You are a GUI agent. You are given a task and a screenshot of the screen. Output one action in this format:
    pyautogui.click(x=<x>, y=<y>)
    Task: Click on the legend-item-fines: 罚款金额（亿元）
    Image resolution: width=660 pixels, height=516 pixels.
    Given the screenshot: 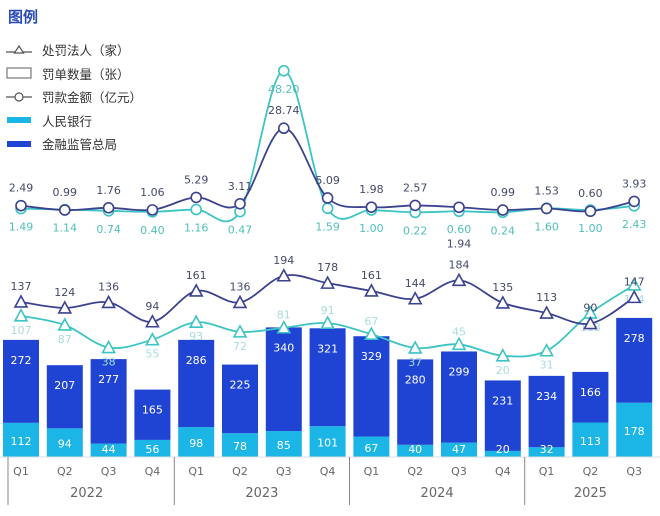 What is the action you would take?
    pyautogui.click(x=74, y=97)
    